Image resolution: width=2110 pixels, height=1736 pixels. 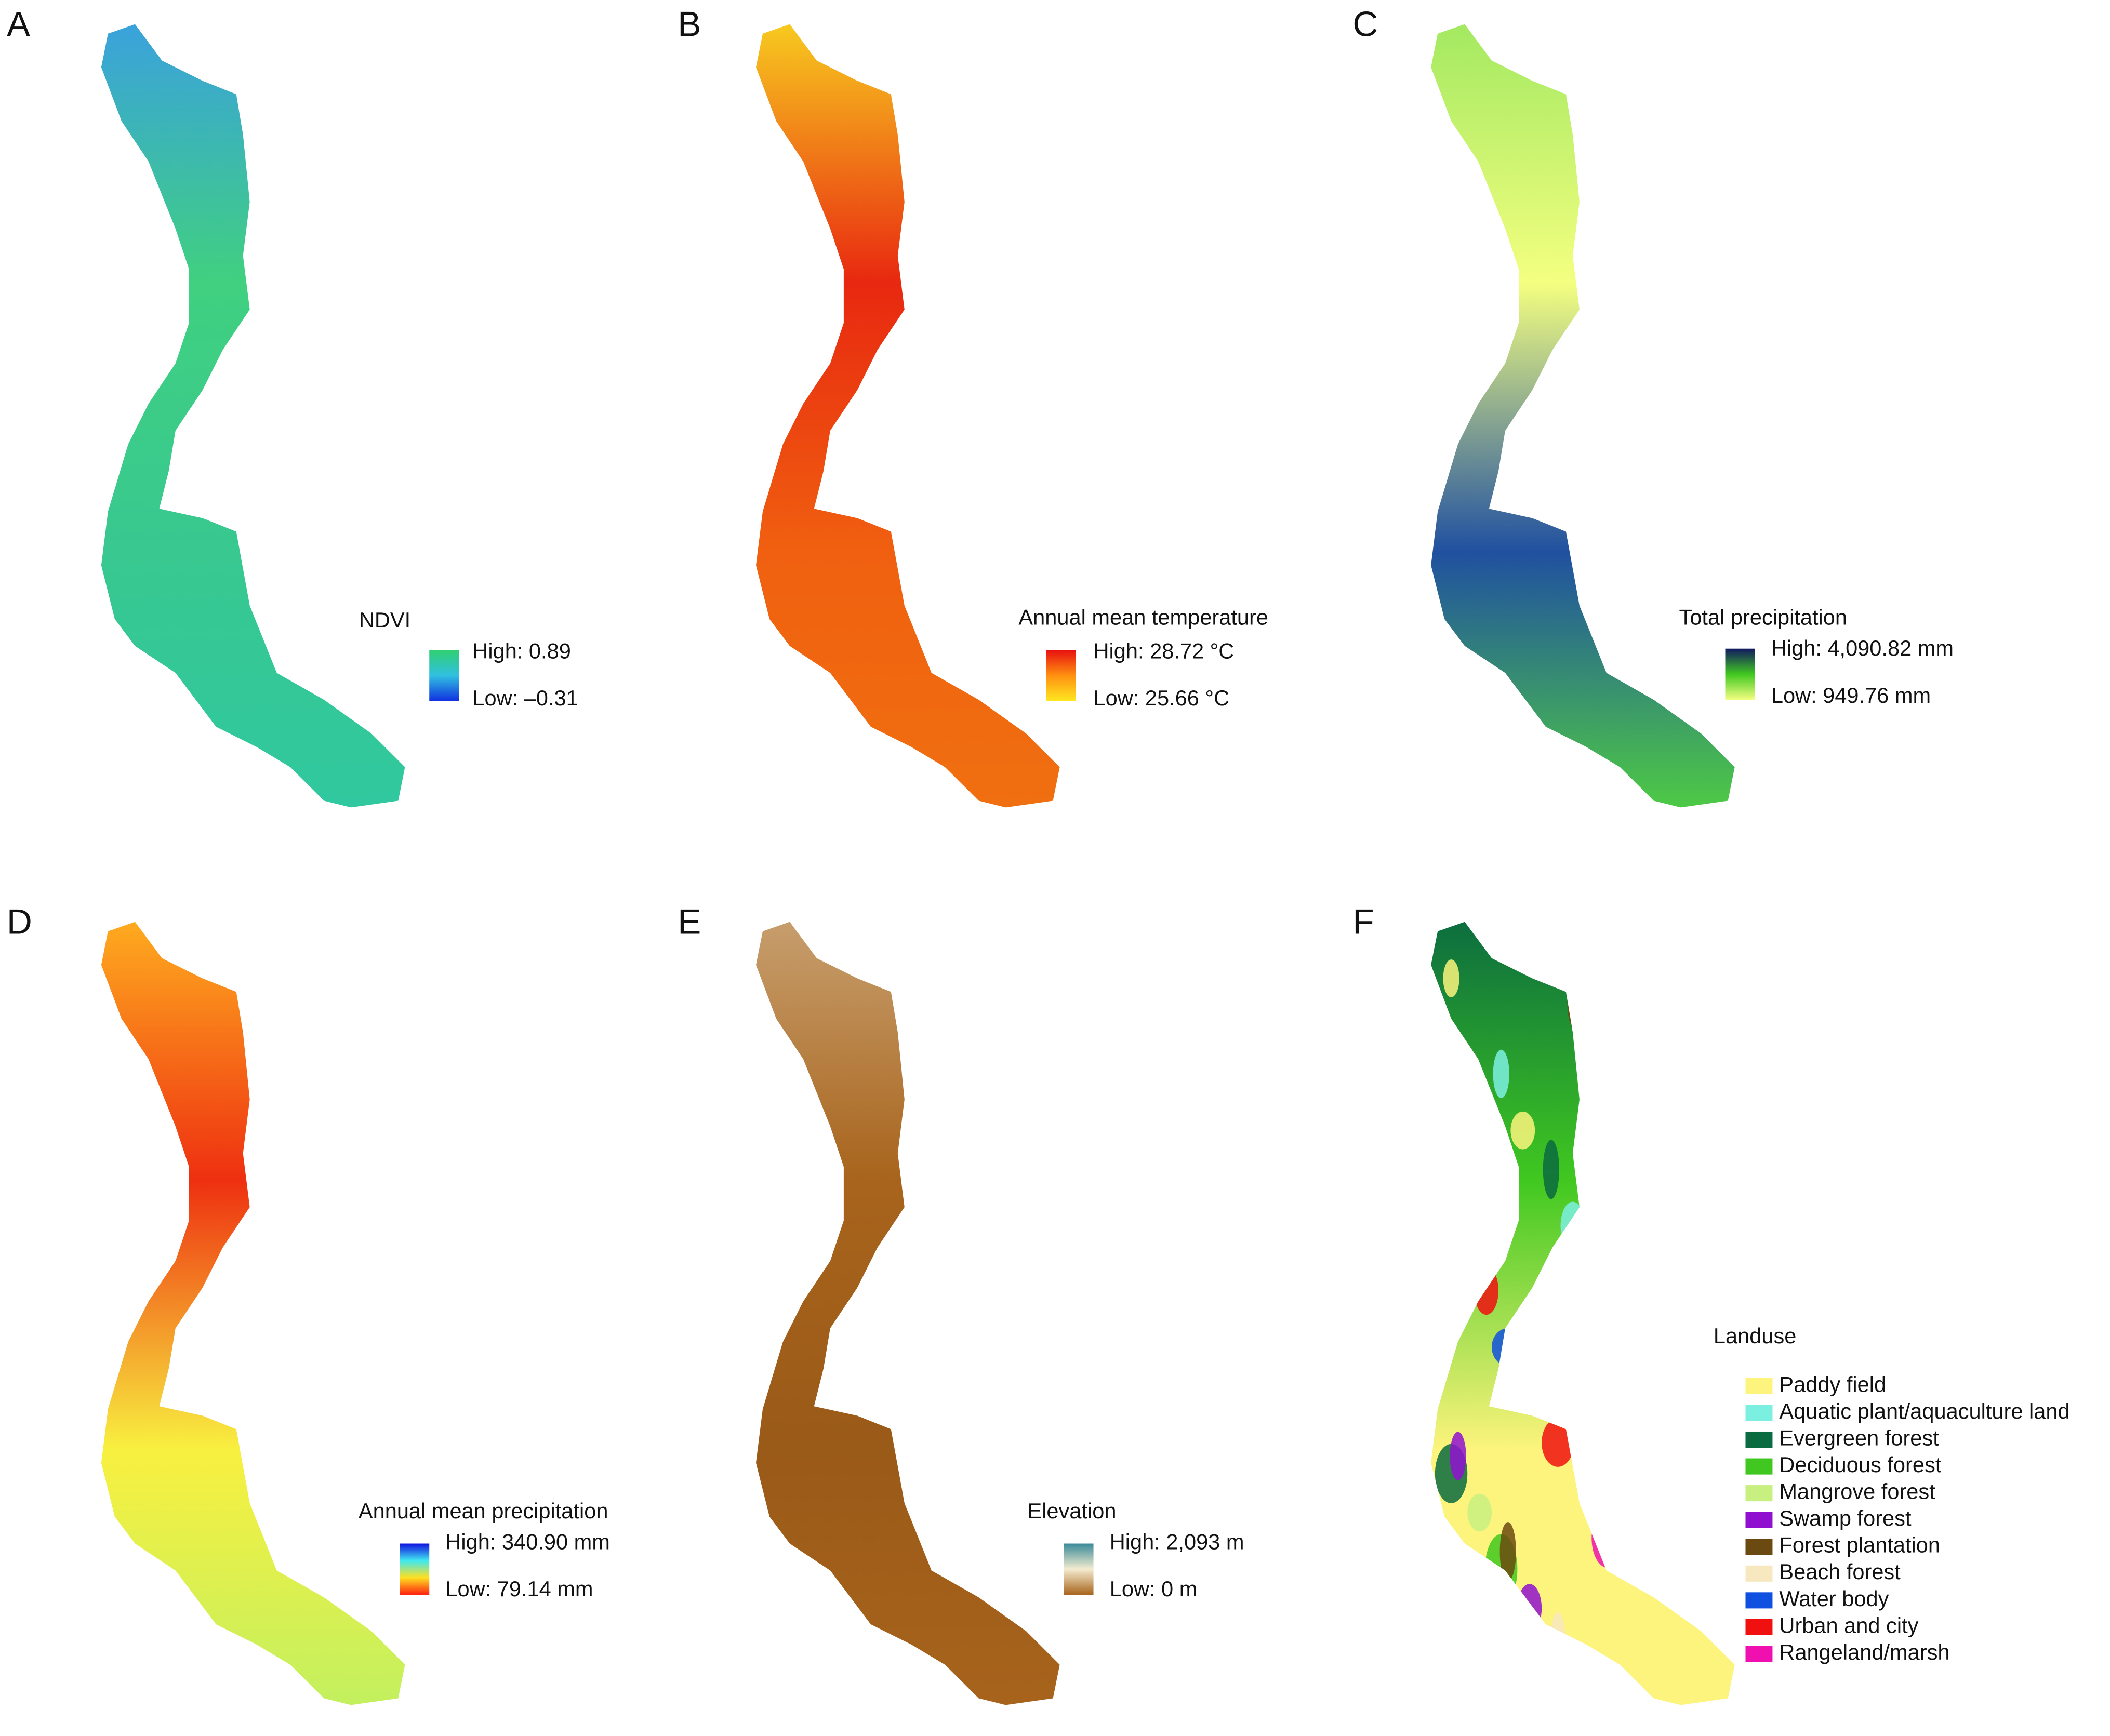 What do you see at coordinates (1857, 1491) in the screenshot?
I see `legend-item: Mangrove forest` at bounding box center [1857, 1491].